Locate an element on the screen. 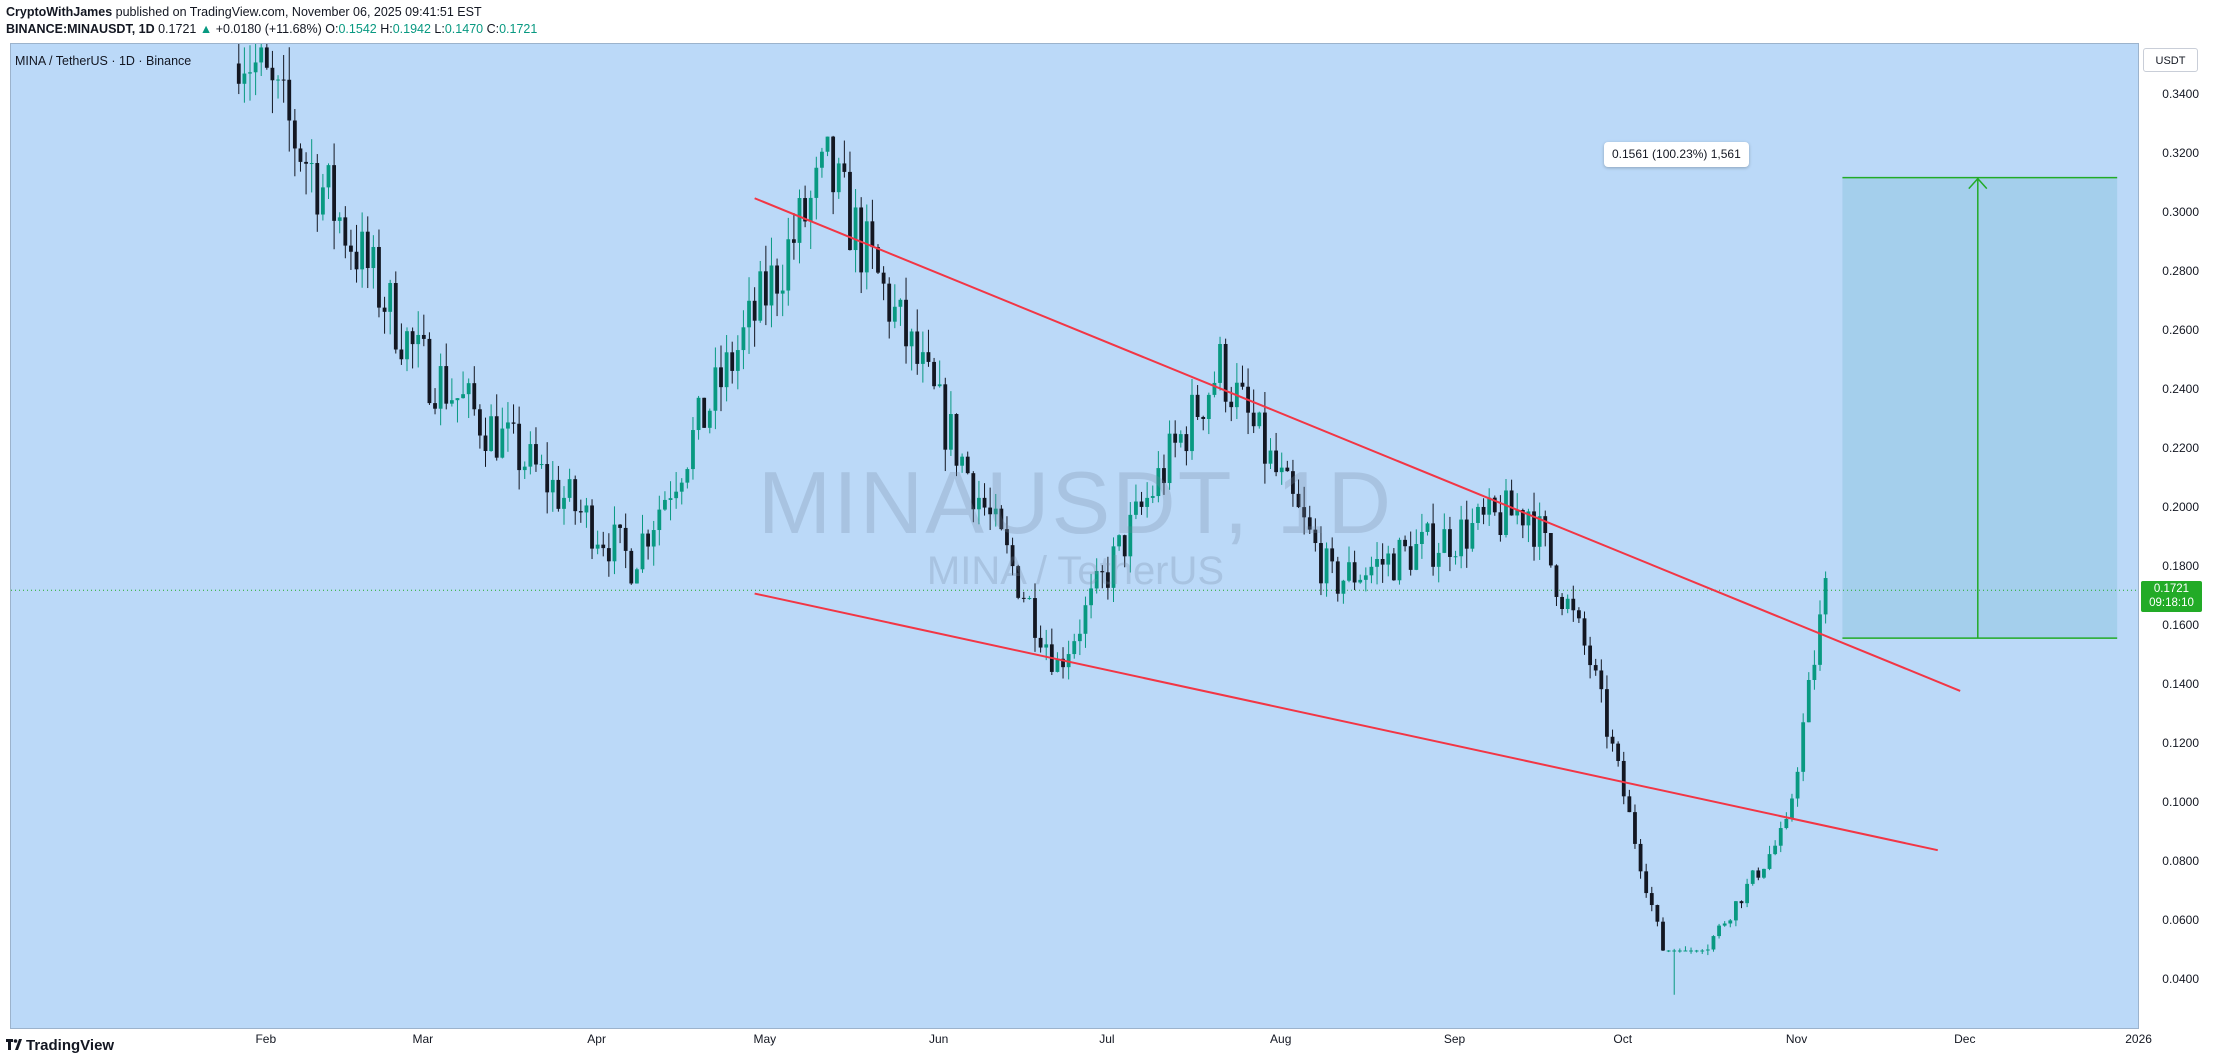 This screenshot has width=2213, height=1064. symbol-legend: MINA / TetherUS · 1D · Binance is located at coordinates (103, 61).